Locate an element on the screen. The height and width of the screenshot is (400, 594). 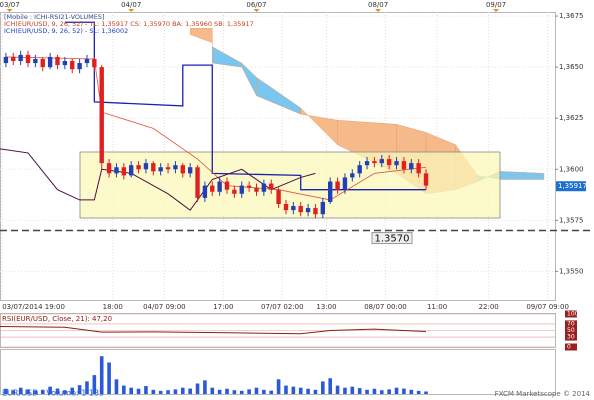
indicator-line is located at coordinates (158, 179).